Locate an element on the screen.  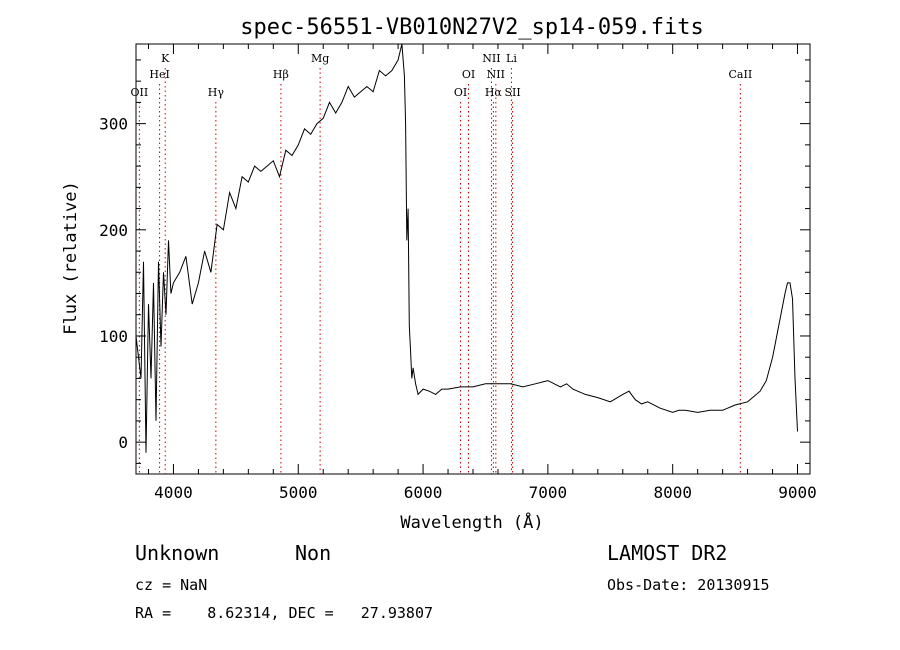
line-marker-label: Hγ is located at coordinates (216, 92).